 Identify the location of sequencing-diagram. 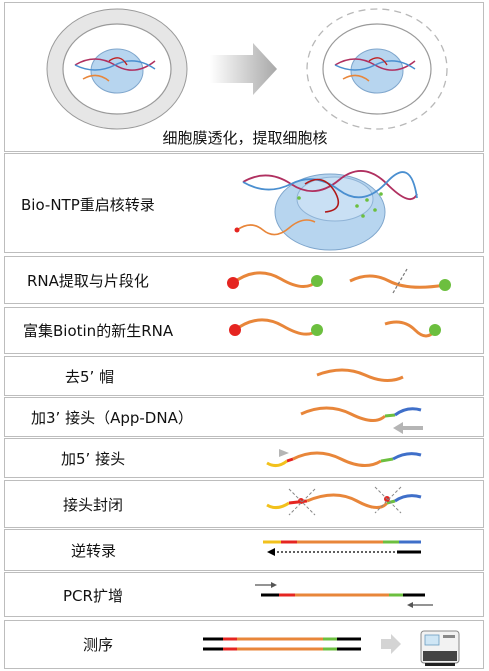
(331, 648).